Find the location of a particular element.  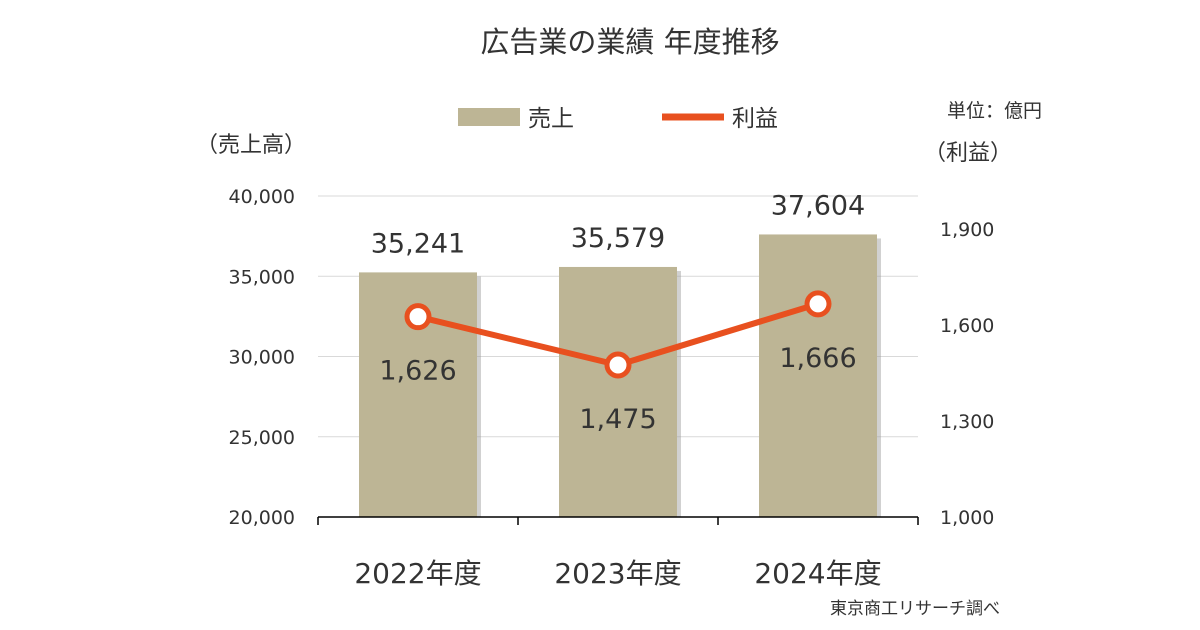

left-axis-tick-label: 25,000 is located at coordinates (262, 438).